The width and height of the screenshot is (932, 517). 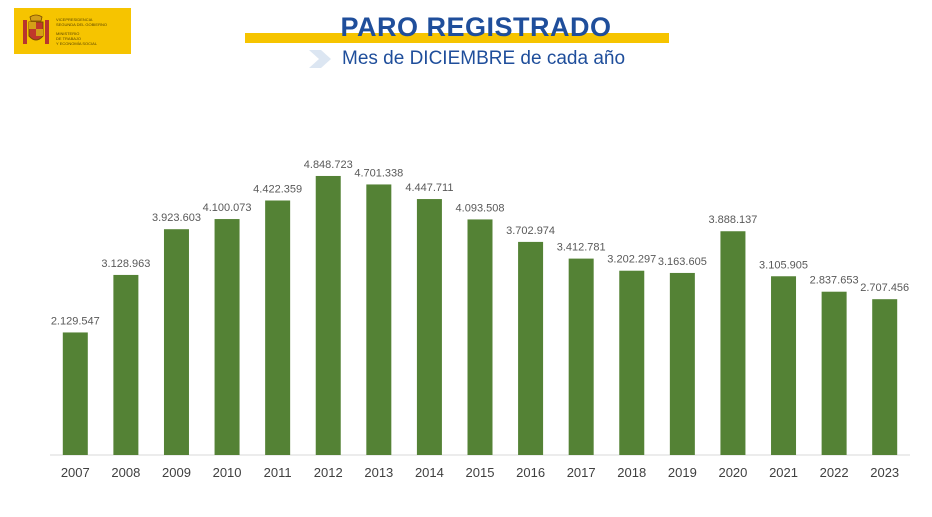 I want to click on bar-2021, so click(x=784, y=365).